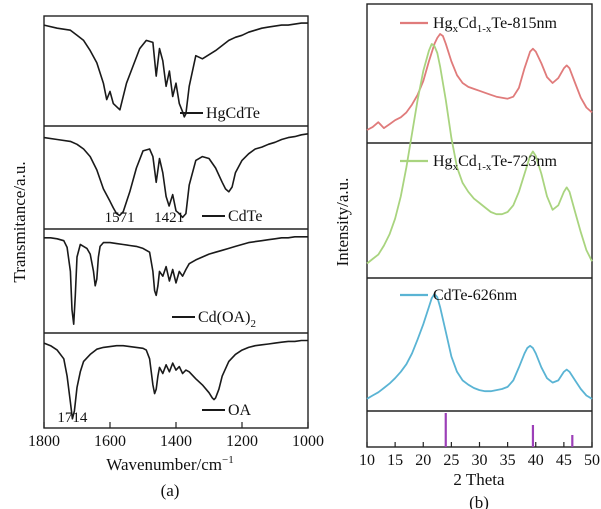 Image resolution: width=601 pixels, height=509 pixels. What do you see at coordinates (480, 460) in the screenshot?
I see `xrd-tick-label-30: 30` at bounding box center [480, 460].